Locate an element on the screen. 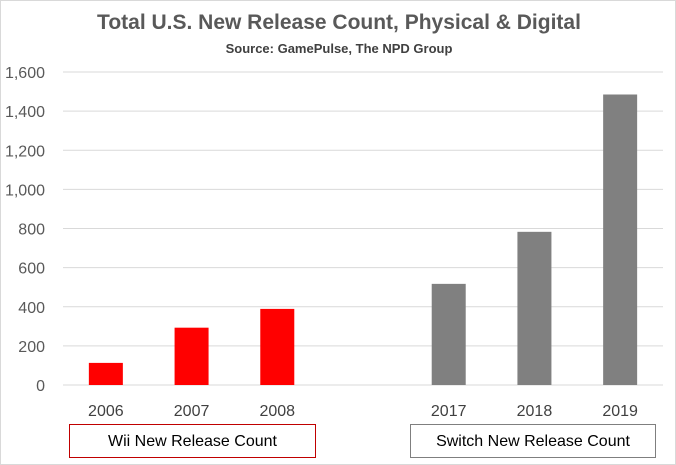  y-tick-label: 200 is located at coordinates (31, 347).